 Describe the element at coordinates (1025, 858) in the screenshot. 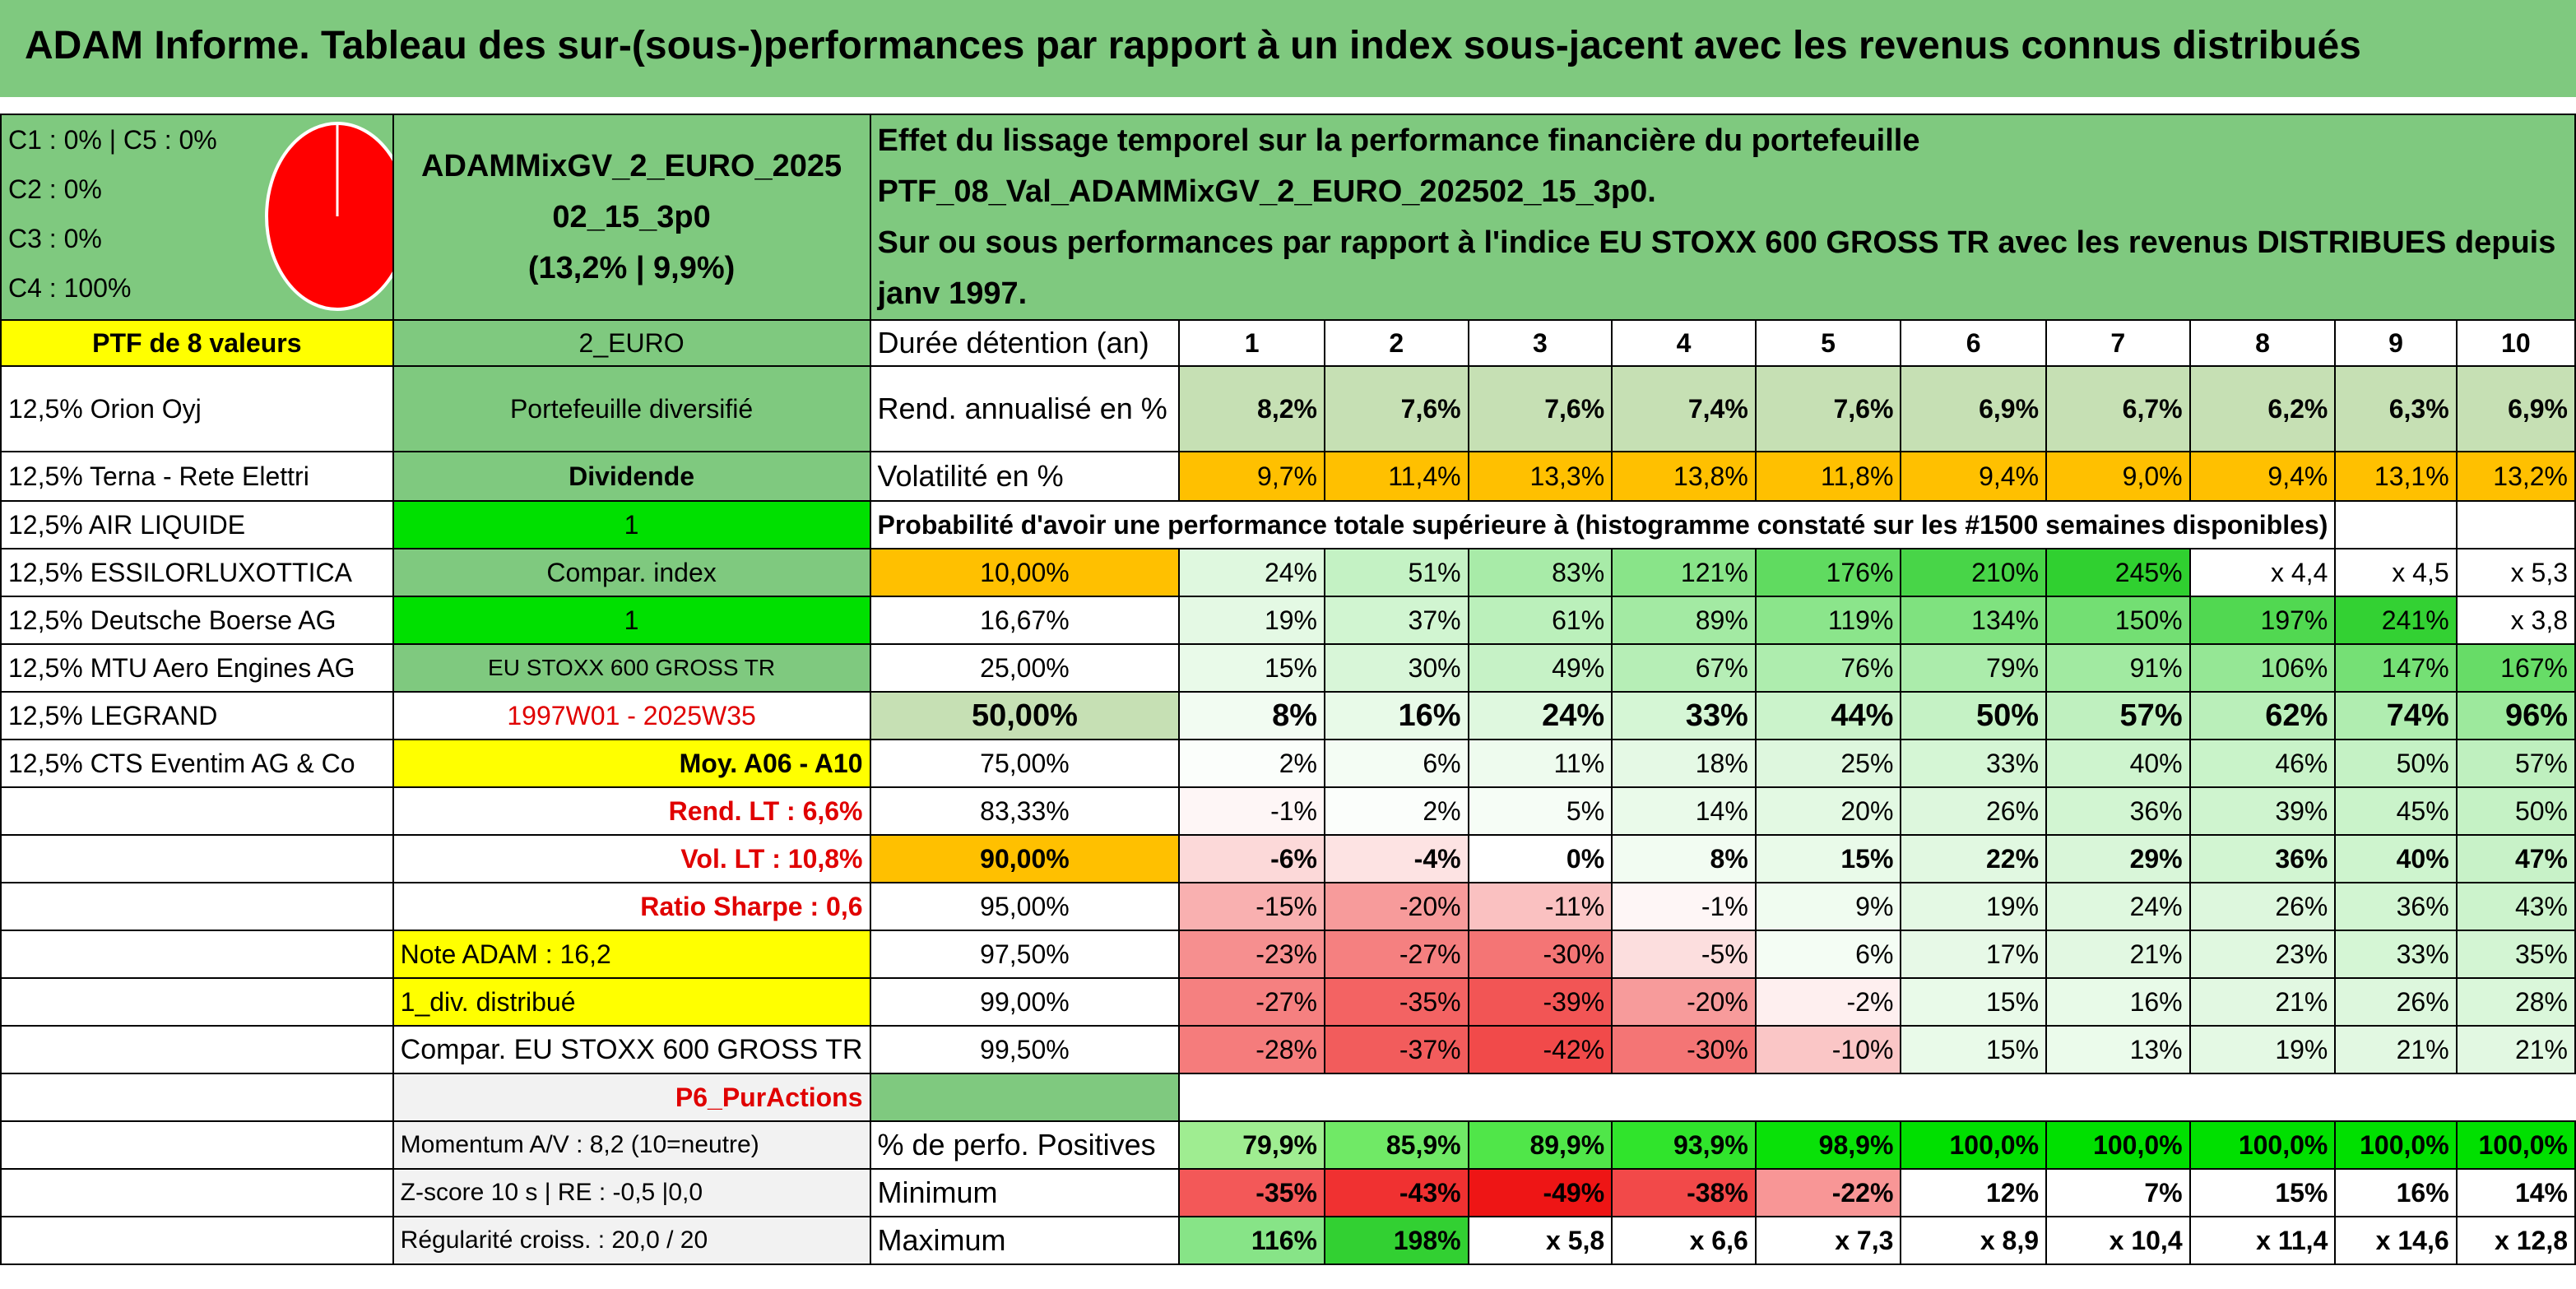

I see `quantile-label: 90,00%` at that location.